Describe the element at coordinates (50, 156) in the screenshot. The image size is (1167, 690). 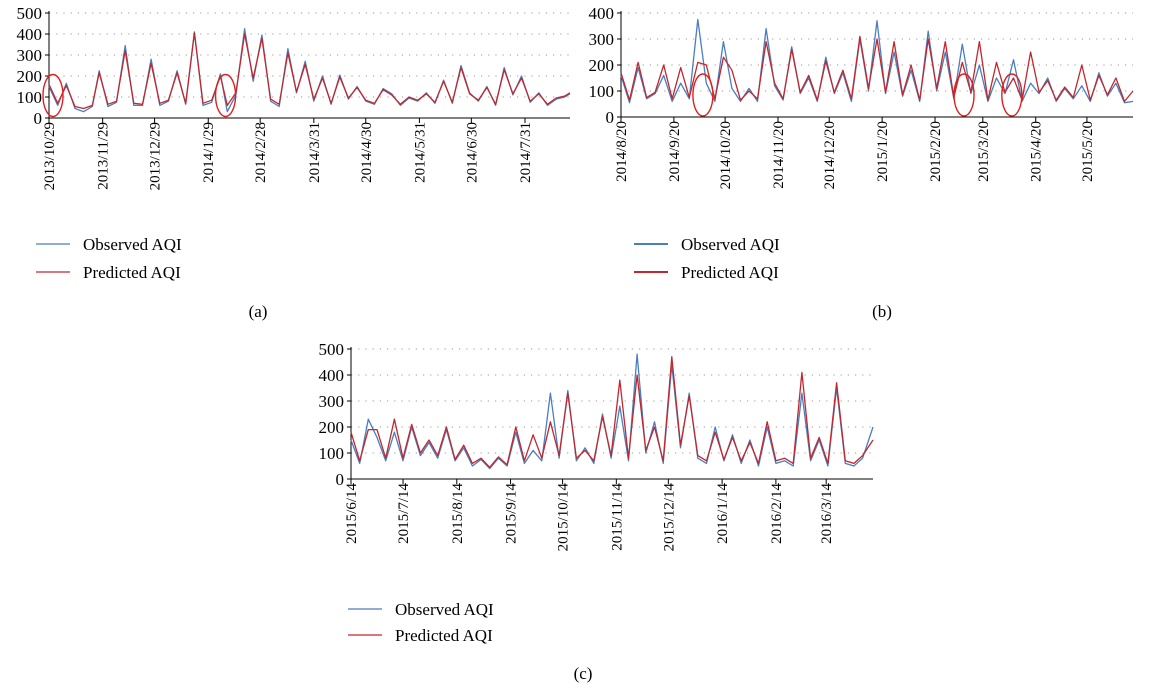
I see `x-tick-label: 2013/10/29` at that location.